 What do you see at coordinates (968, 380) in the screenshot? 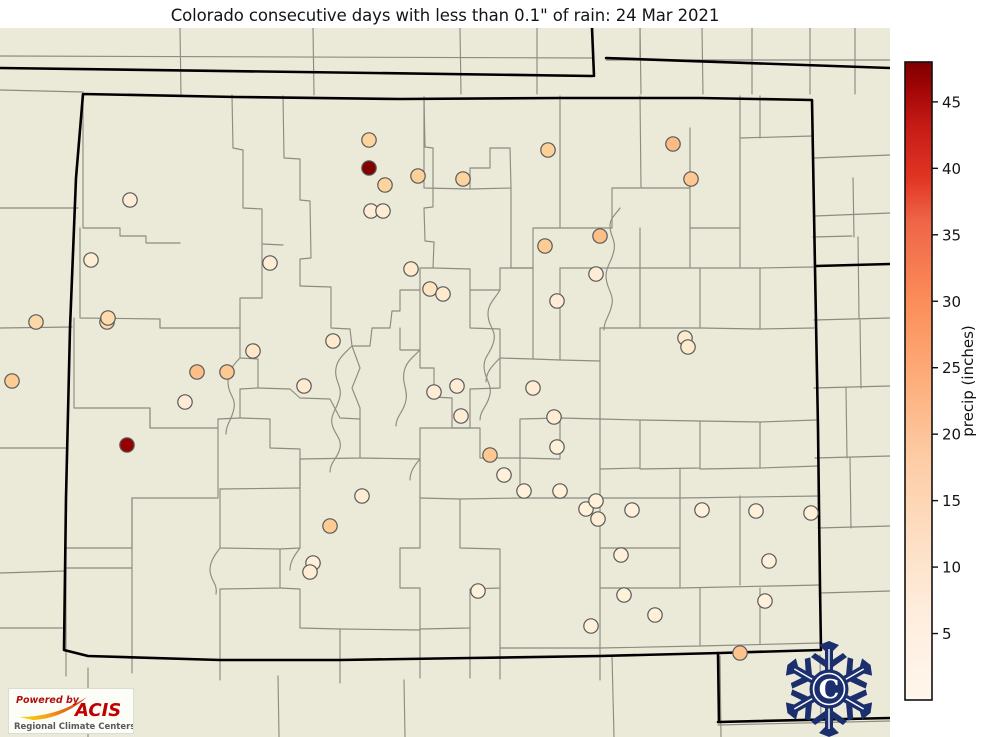
I see `colorbar-axis-label: precip (inches)` at bounding box center [968, 380].